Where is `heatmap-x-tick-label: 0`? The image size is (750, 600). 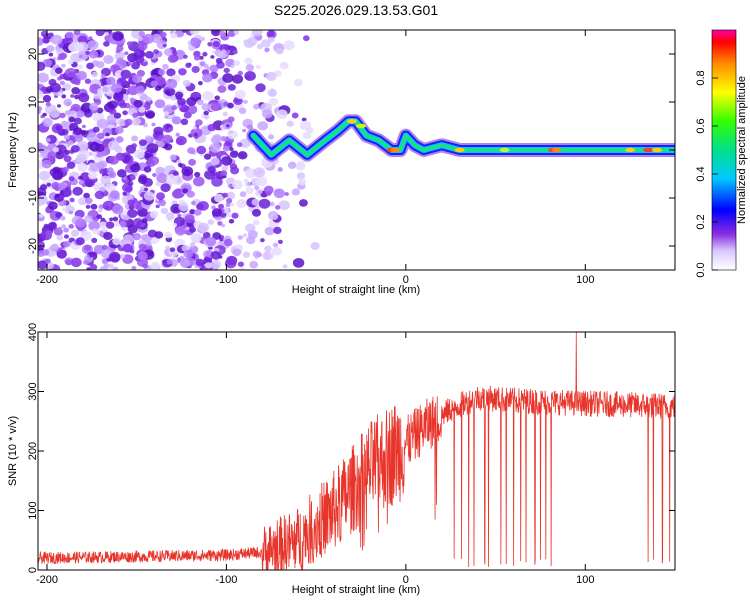
heatmap-x-tick-label: 0 is located at coordinates (406, 280).